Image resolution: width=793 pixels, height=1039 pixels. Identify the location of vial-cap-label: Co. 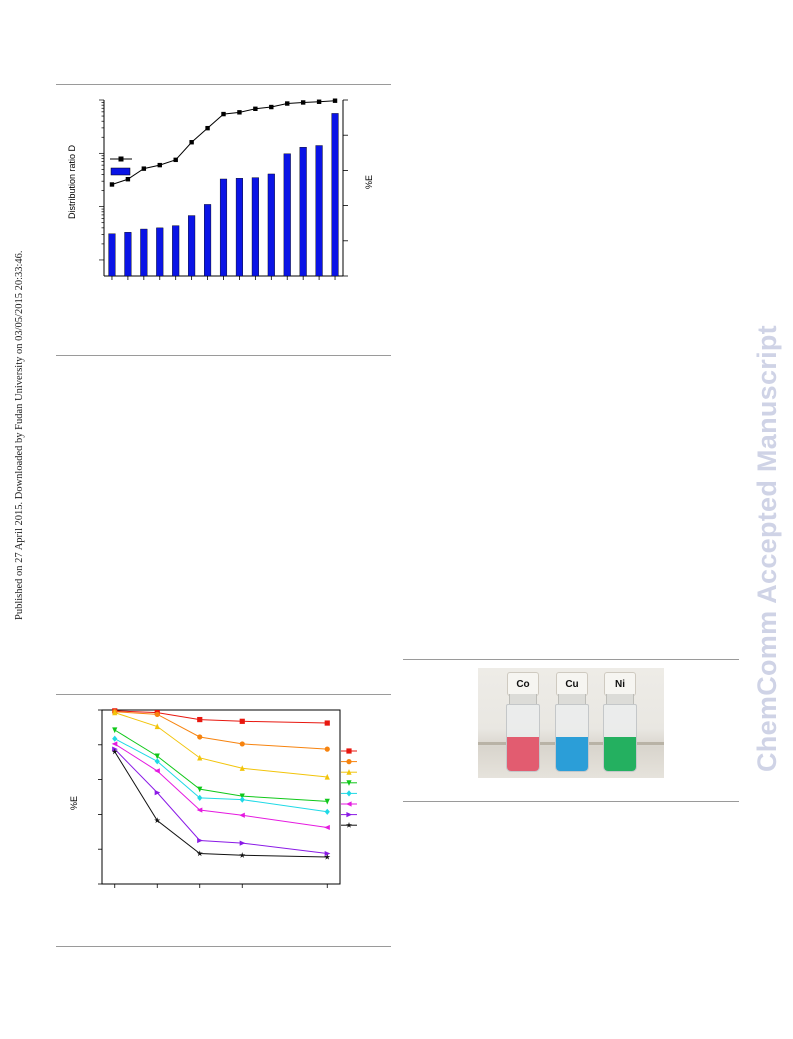
(523, 684).